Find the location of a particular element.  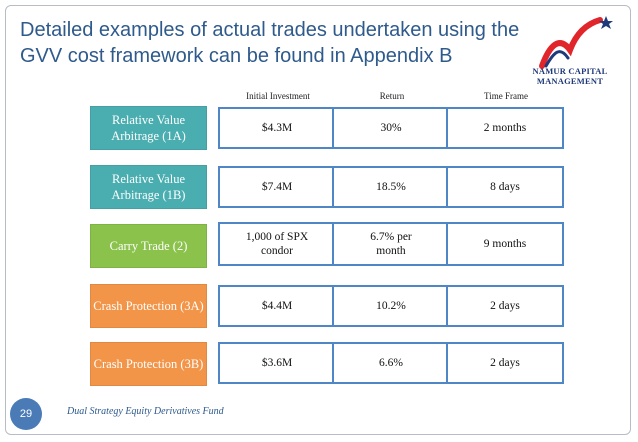

cell-investment-1b: $7.4M is located at coordinates (277, 187).